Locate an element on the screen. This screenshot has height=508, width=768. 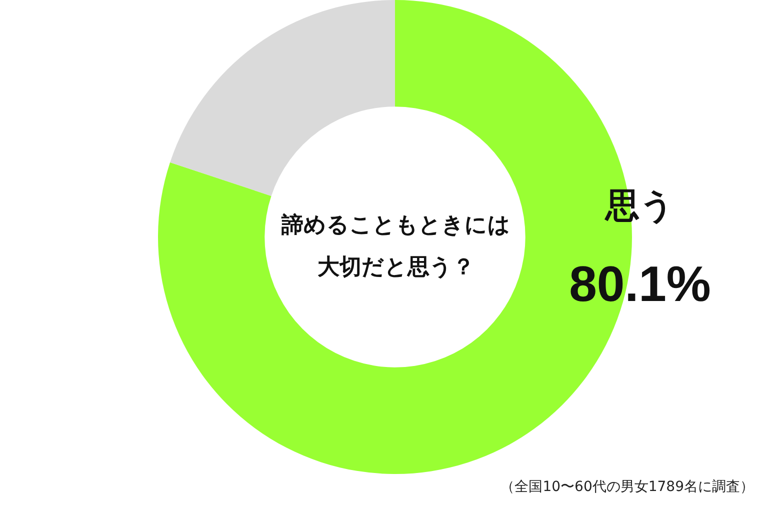
text: （全国10〜60代の男女1789名に調査） is located at coordinates (627, 487).